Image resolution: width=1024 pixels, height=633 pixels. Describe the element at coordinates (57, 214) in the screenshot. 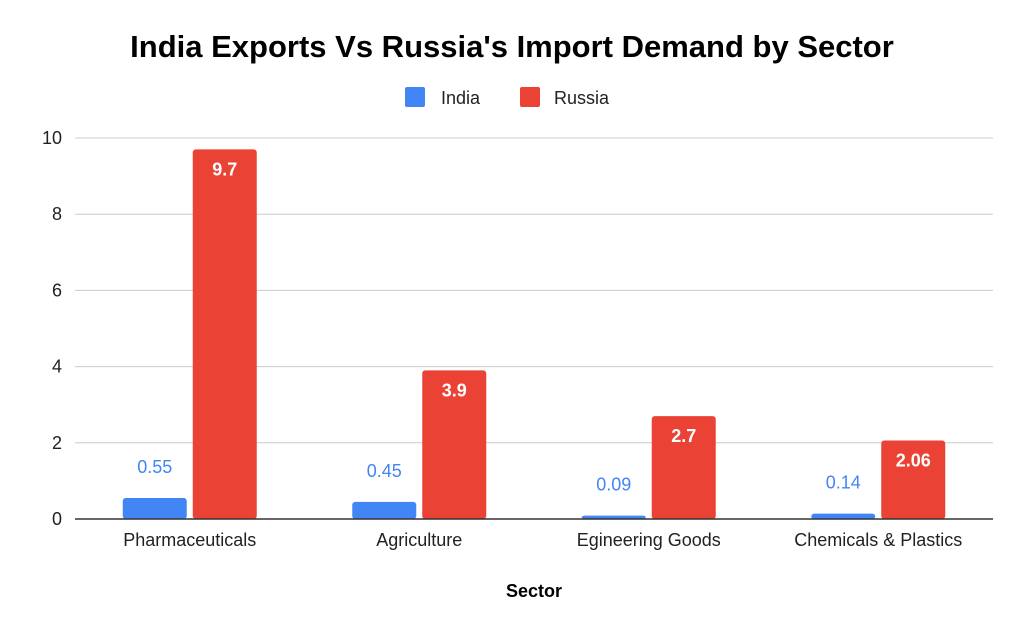

I see `y-tick-label: 8` at that location.